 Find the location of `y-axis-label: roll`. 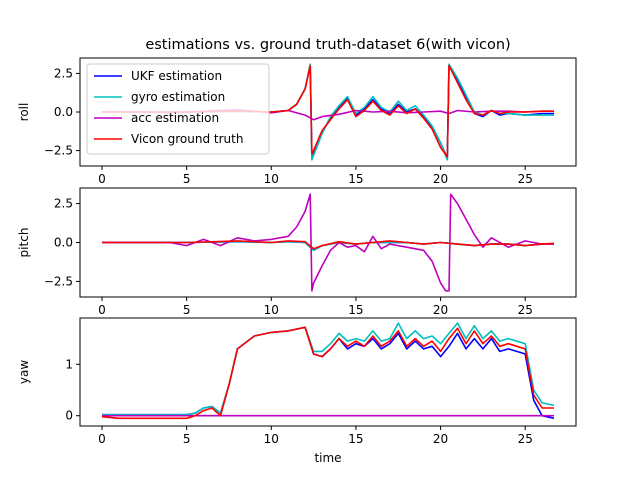

y-axis-label: roll is located at coordinates (24, 112).